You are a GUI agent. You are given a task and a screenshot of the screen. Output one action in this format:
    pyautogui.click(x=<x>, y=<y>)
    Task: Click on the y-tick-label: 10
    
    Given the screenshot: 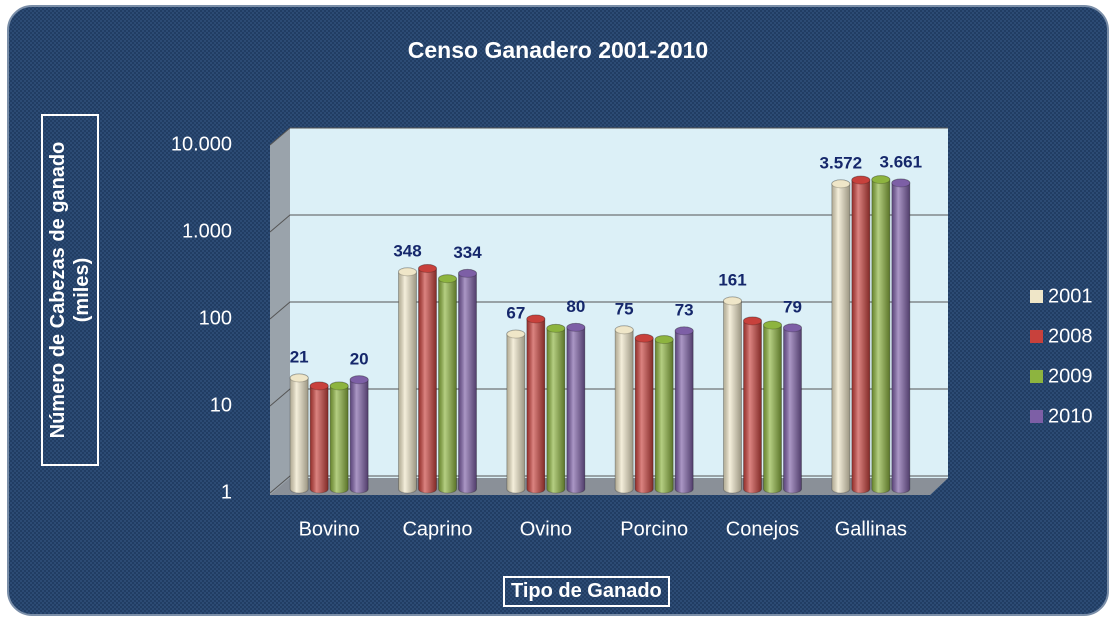 What is the action you would take?
    pyautogui.click(x=221, y=405)
    